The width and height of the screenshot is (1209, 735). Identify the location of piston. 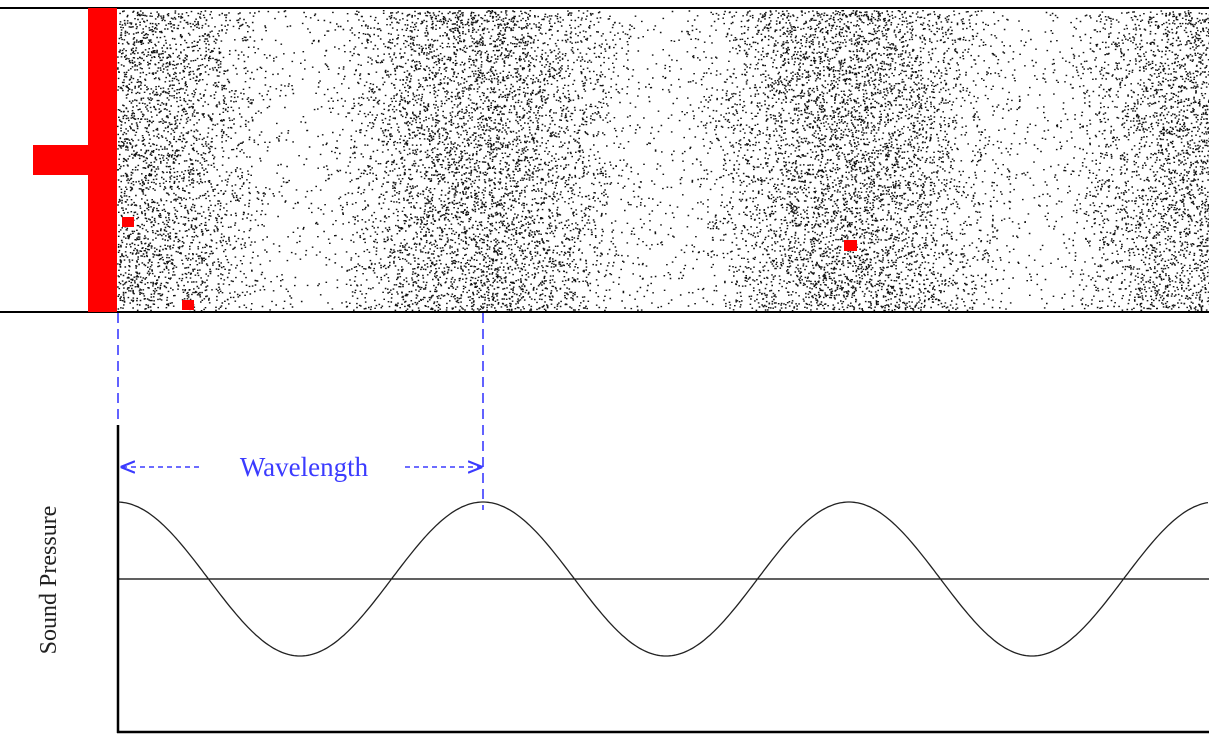
(102, 160).